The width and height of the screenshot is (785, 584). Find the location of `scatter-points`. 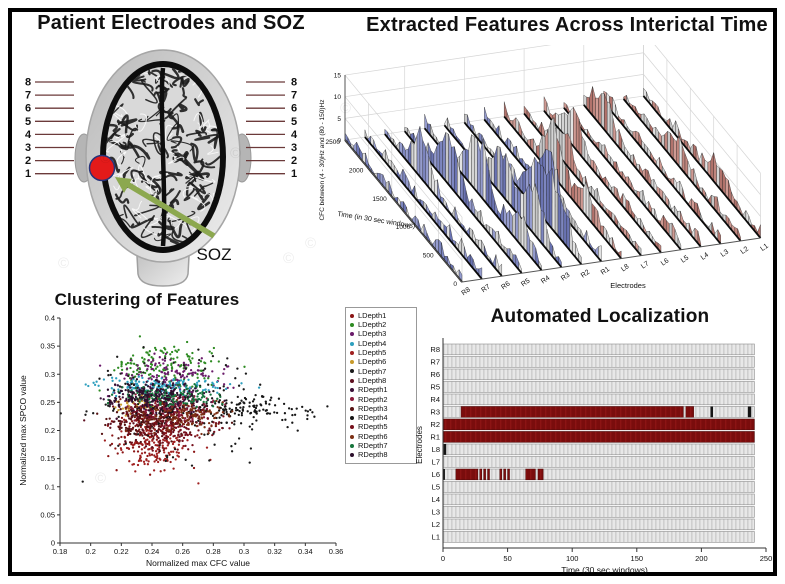

scatter-points is located at coordinates (194, 410).